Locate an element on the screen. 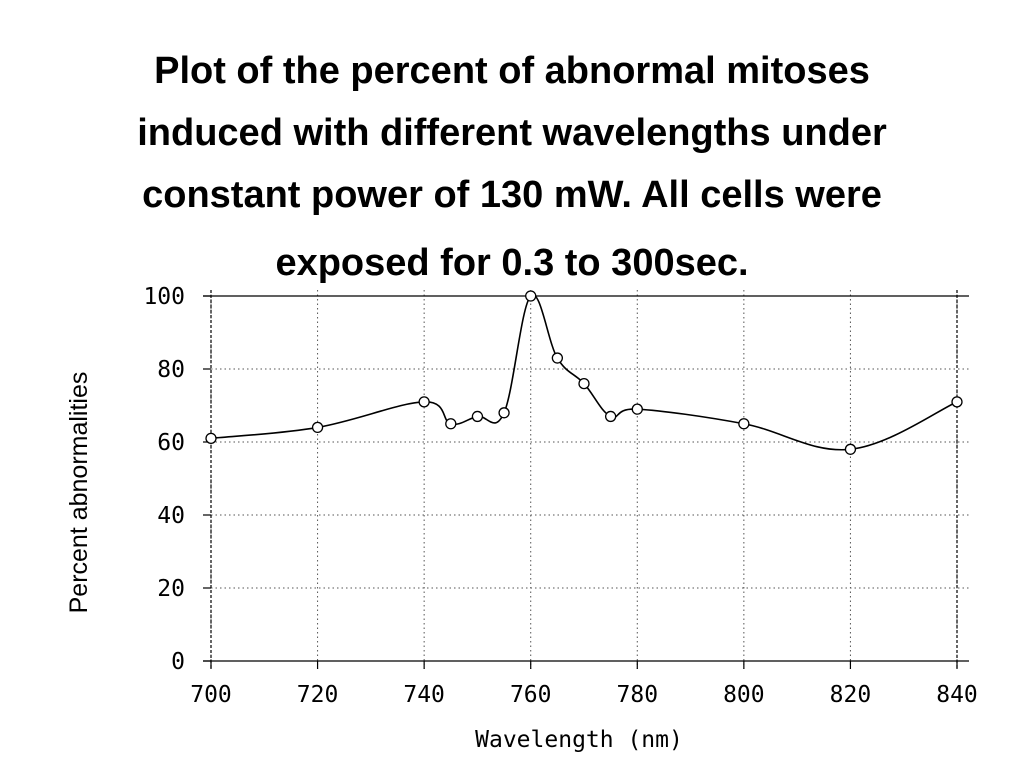 The width and height of the screenshot is (1024, 768). title-line-1: Plot of the percent of abnormal mitoses is located at coordinates (512, 71).